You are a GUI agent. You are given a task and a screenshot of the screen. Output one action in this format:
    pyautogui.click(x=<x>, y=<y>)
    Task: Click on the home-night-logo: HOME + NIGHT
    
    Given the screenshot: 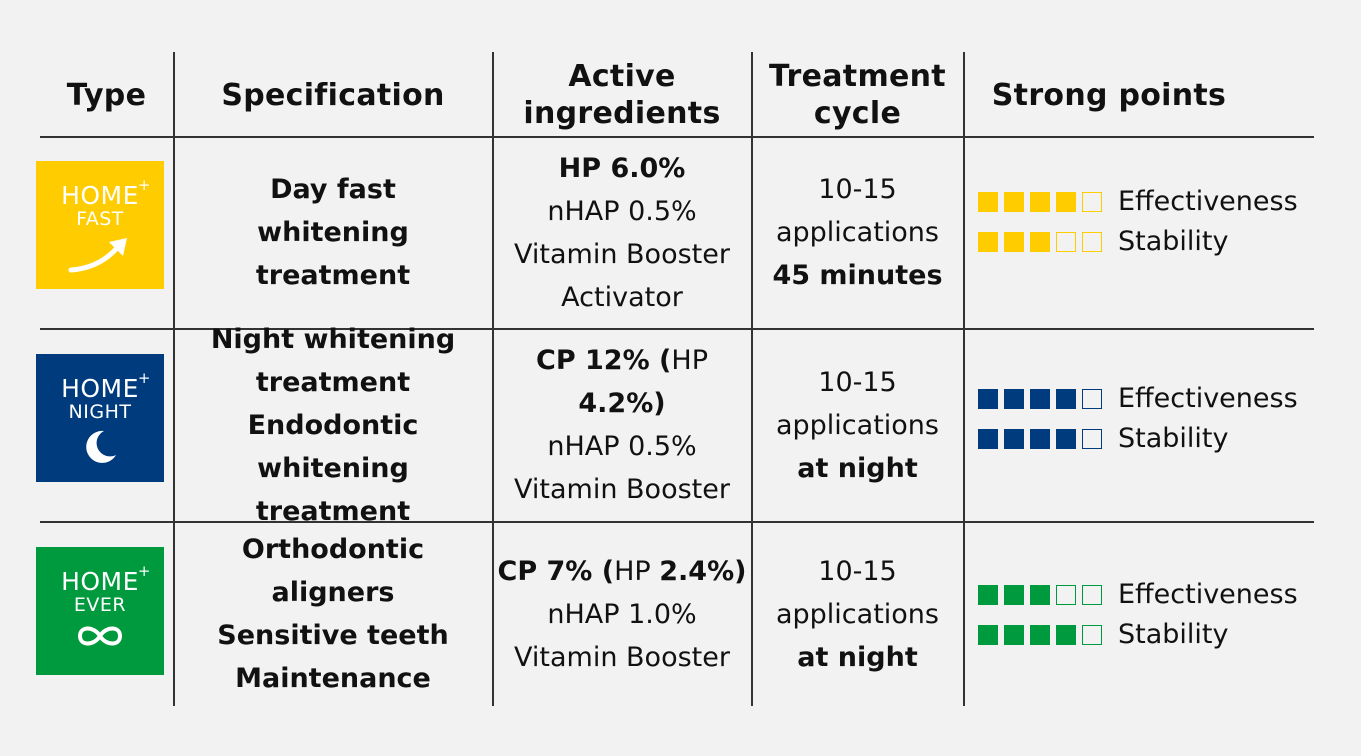 What is the action you would take?
    pyautogui.click(x=100, y=418)
    